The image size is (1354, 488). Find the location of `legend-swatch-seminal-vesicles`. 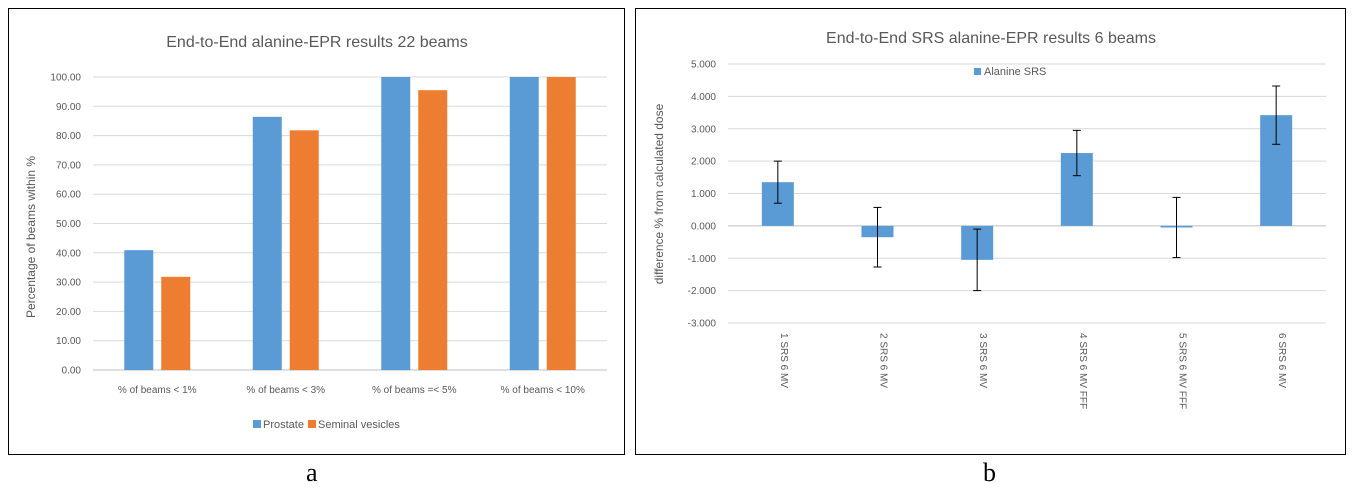

legend-swatch-seminal-vesicles is located at coordinates (312, 424).